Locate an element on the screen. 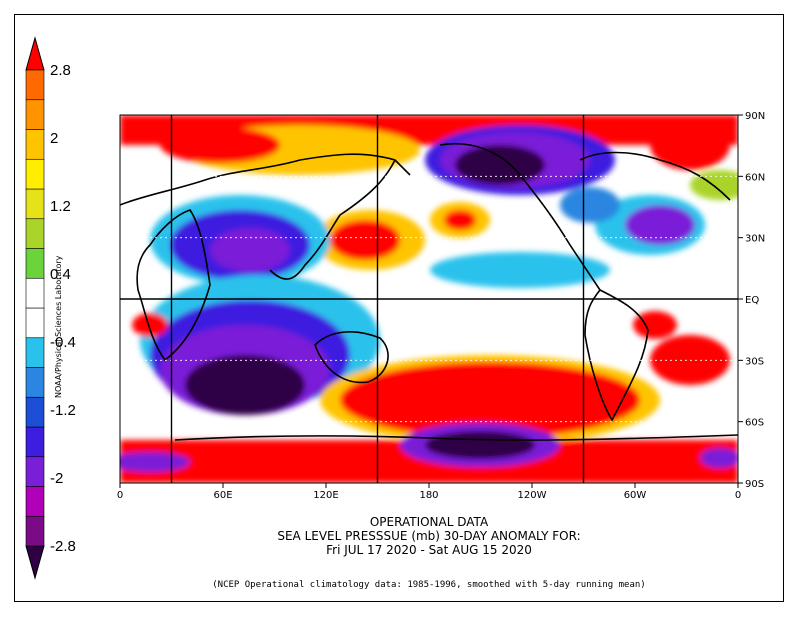  longitude-label: 120E is located at coordinates (325, 495).